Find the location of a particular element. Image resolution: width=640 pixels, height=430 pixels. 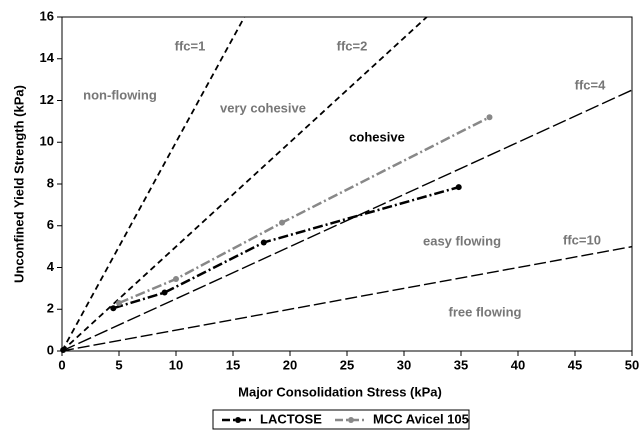

region-label: easy flowing is located at coordinates (462, 240).